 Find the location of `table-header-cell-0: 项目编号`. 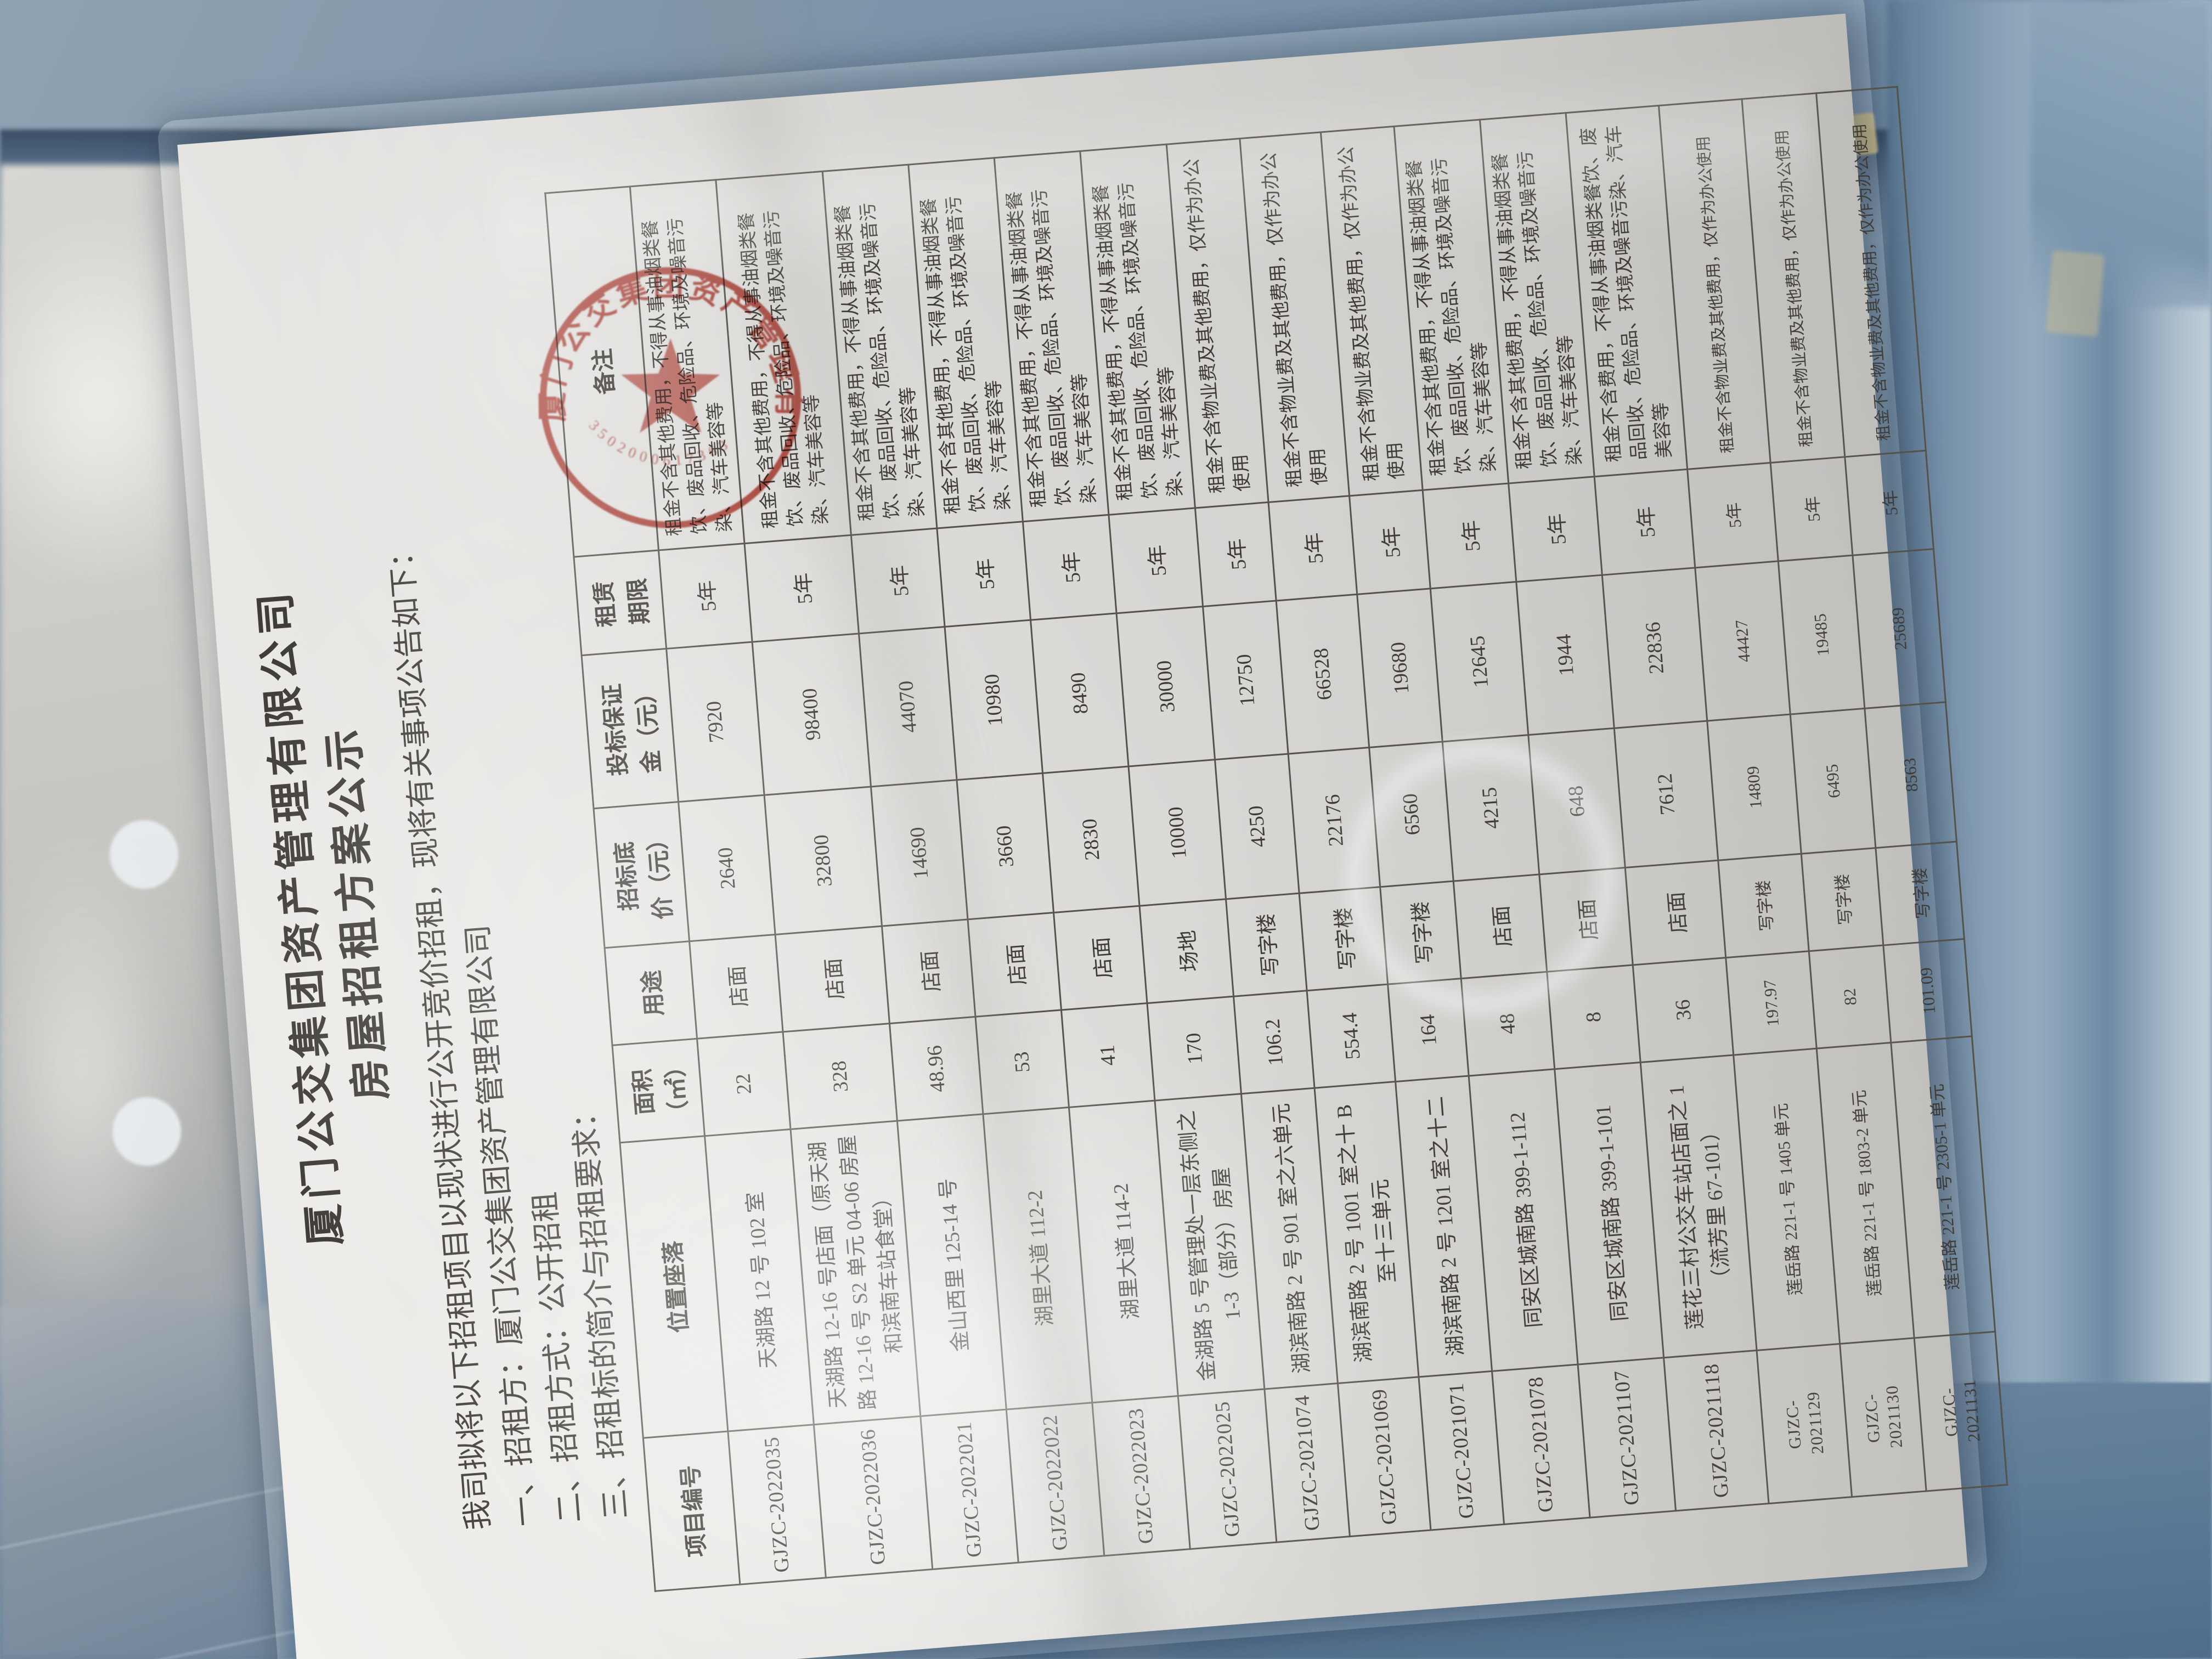

table-header-cell-0: 项目编号 is located at coordinates (691, 1511).